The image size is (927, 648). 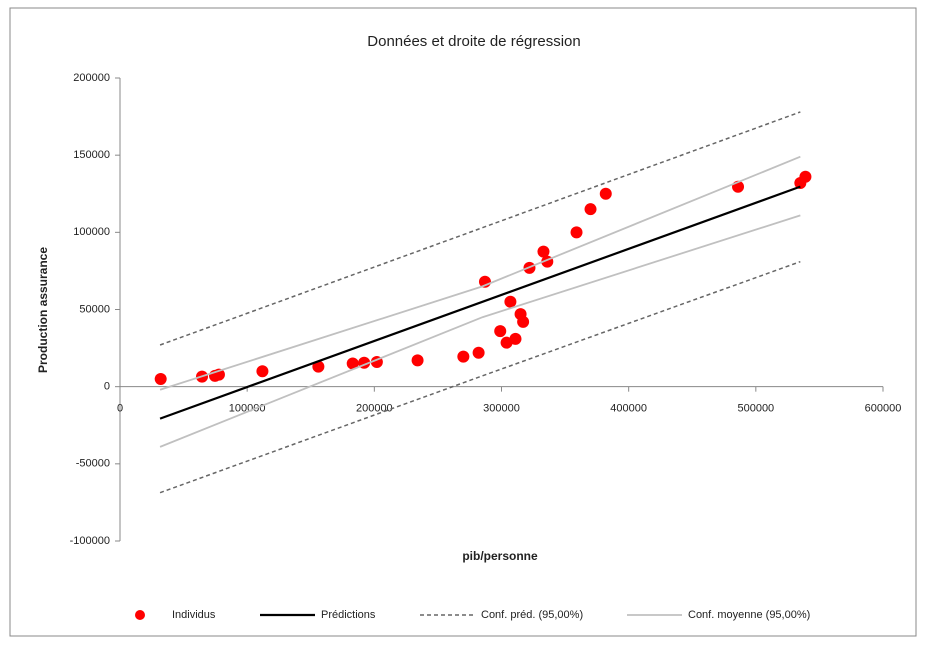 I want to click on x-tick-label: 200000, so click(x=374, y=409).